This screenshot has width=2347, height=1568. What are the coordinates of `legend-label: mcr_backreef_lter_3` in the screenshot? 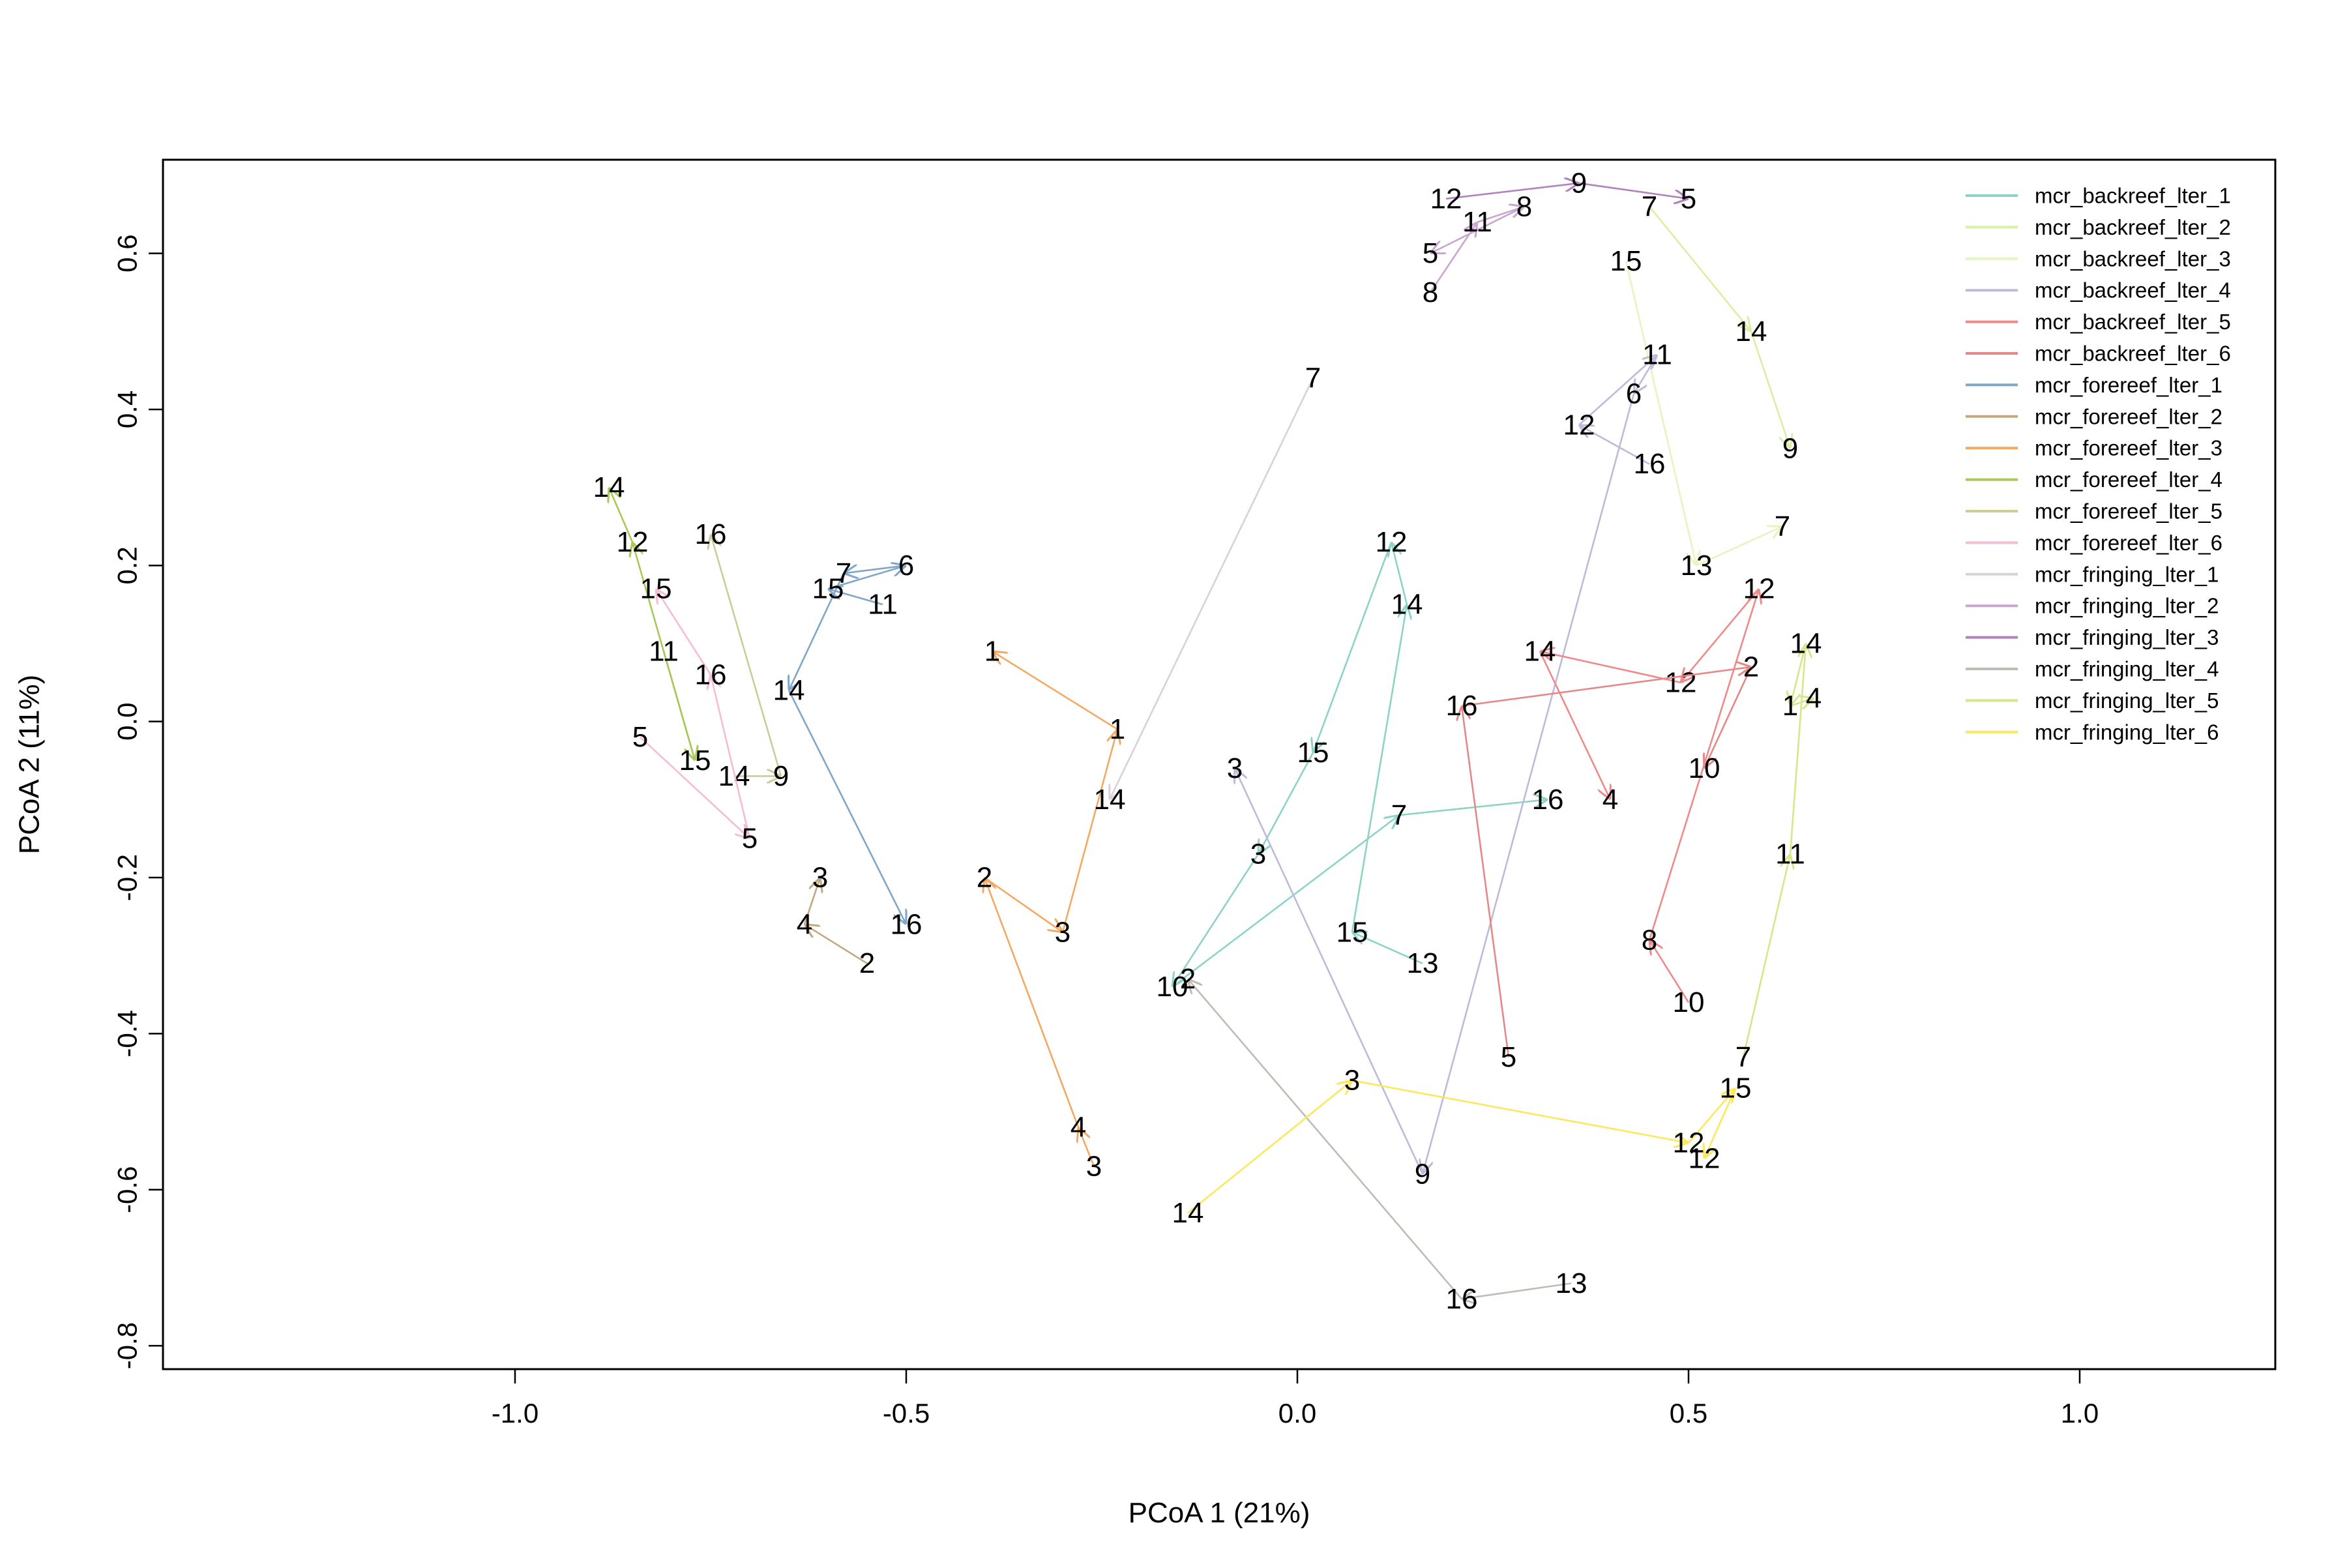 It's located at (2133, 259).